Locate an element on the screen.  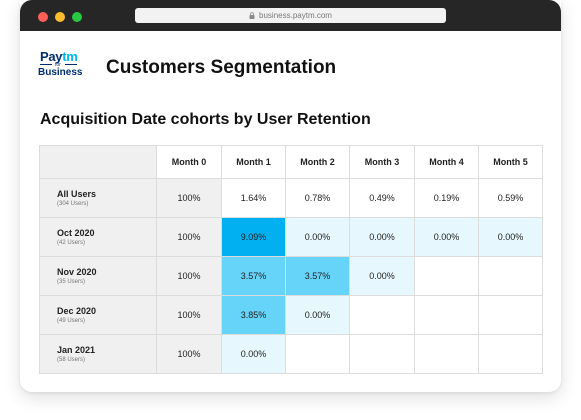
retention-cell: 0.49% is located at coordinates (382, 198).